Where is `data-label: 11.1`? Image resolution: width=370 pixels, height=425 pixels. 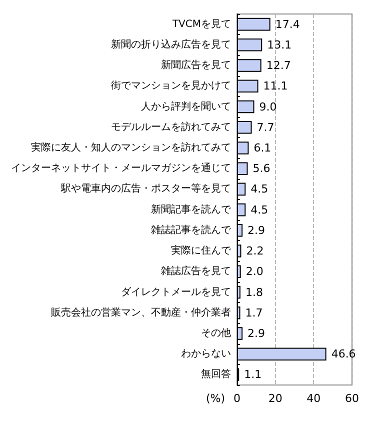 data-label: 11.1 is located at coordinates (275, 86).